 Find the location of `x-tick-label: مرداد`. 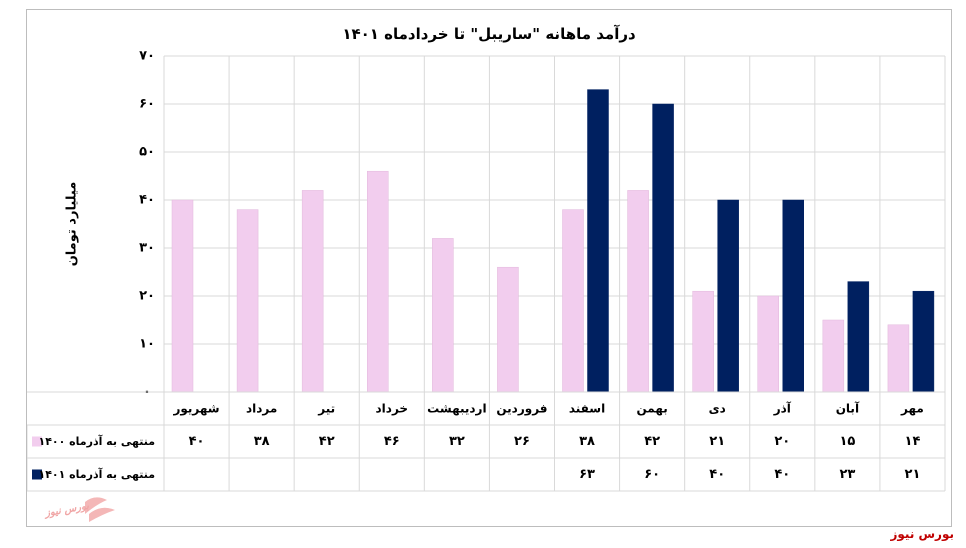

x-tick-label: مرداد is located at coordinates (261, 409).